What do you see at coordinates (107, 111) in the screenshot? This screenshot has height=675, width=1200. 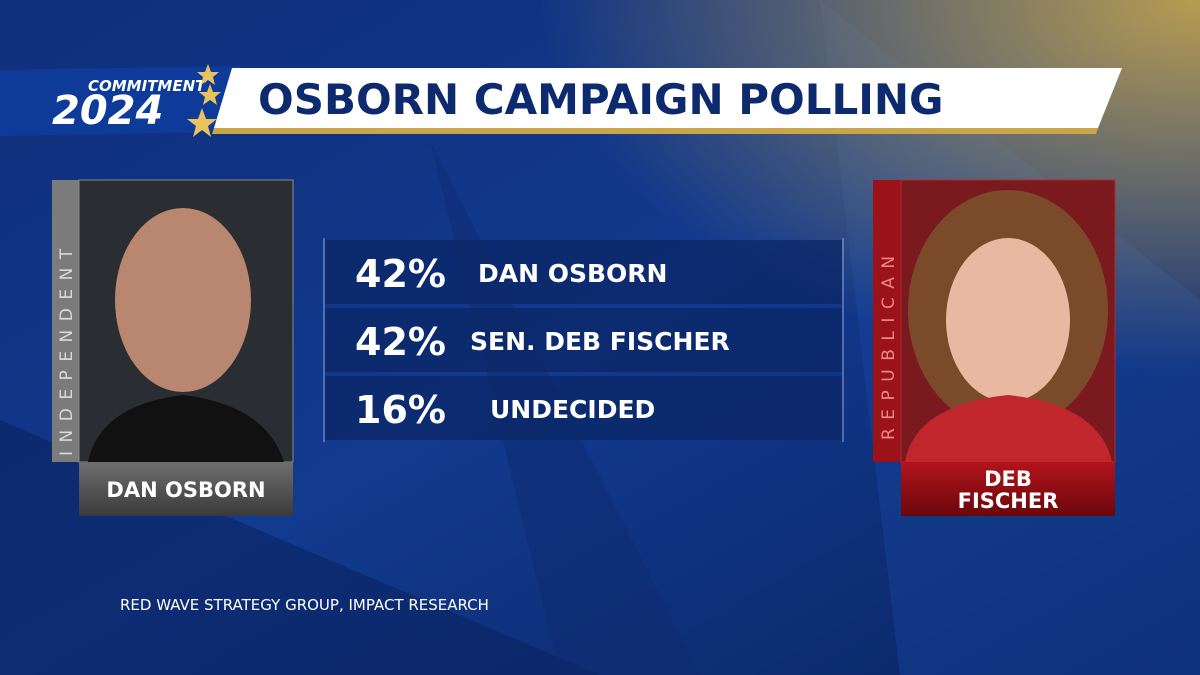 I see `logo-year: 2024` at bounding box center [107, 111].